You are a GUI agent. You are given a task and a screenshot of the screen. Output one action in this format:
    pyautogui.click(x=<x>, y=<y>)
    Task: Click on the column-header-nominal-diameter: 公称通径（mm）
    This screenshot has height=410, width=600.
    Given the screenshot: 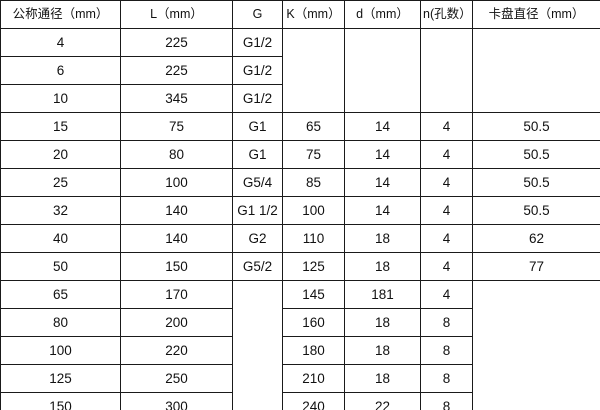 What is the action you would take?
    pyautogui.click(x=60, y=14)
    